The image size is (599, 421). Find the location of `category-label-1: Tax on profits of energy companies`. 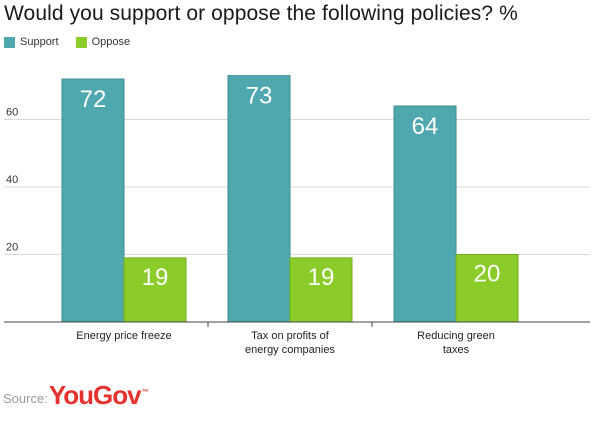

category-label-1: Tax on profits of energy companies is located at coordinates (290, 343).